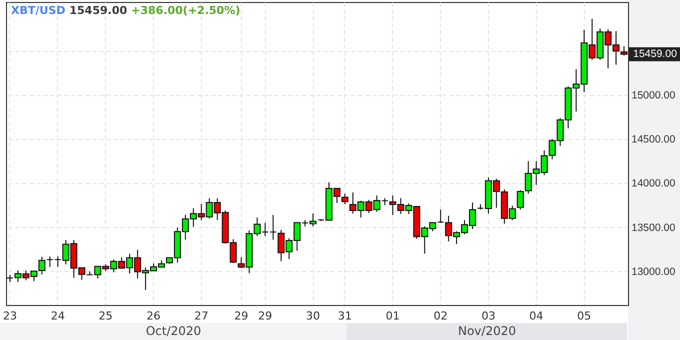  I want to click on text: 15459.00, so click(655, 54).